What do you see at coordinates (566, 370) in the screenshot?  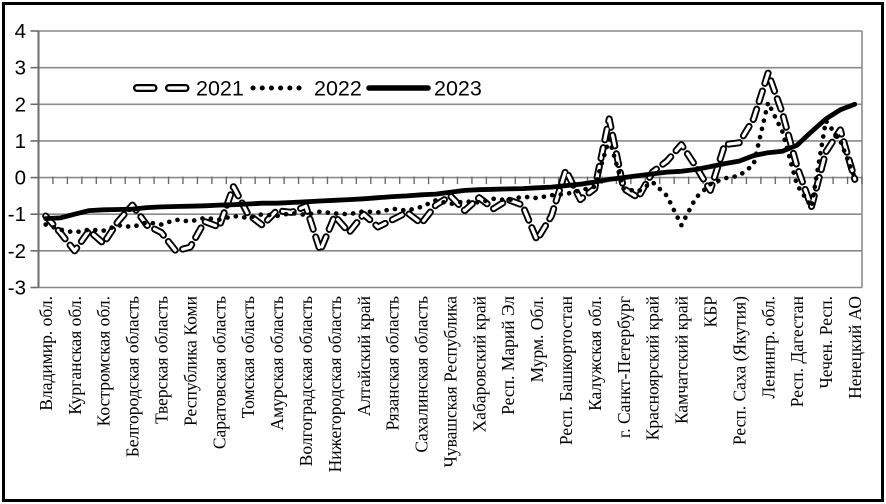 I see `x-category-label: Респ. Башкортостан` at bounding box center [566, 370].